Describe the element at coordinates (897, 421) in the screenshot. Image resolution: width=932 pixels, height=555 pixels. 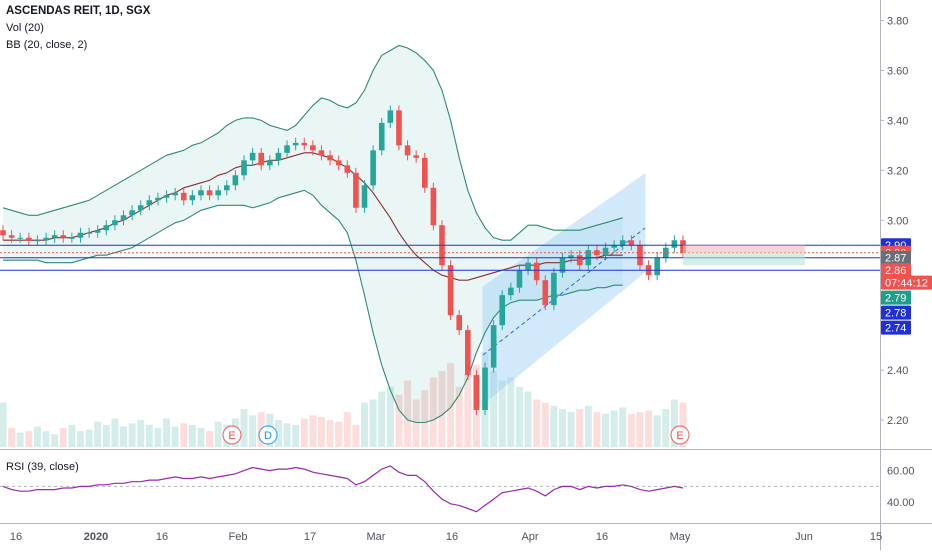
I see `price-tick-label: 2.20` at that location.